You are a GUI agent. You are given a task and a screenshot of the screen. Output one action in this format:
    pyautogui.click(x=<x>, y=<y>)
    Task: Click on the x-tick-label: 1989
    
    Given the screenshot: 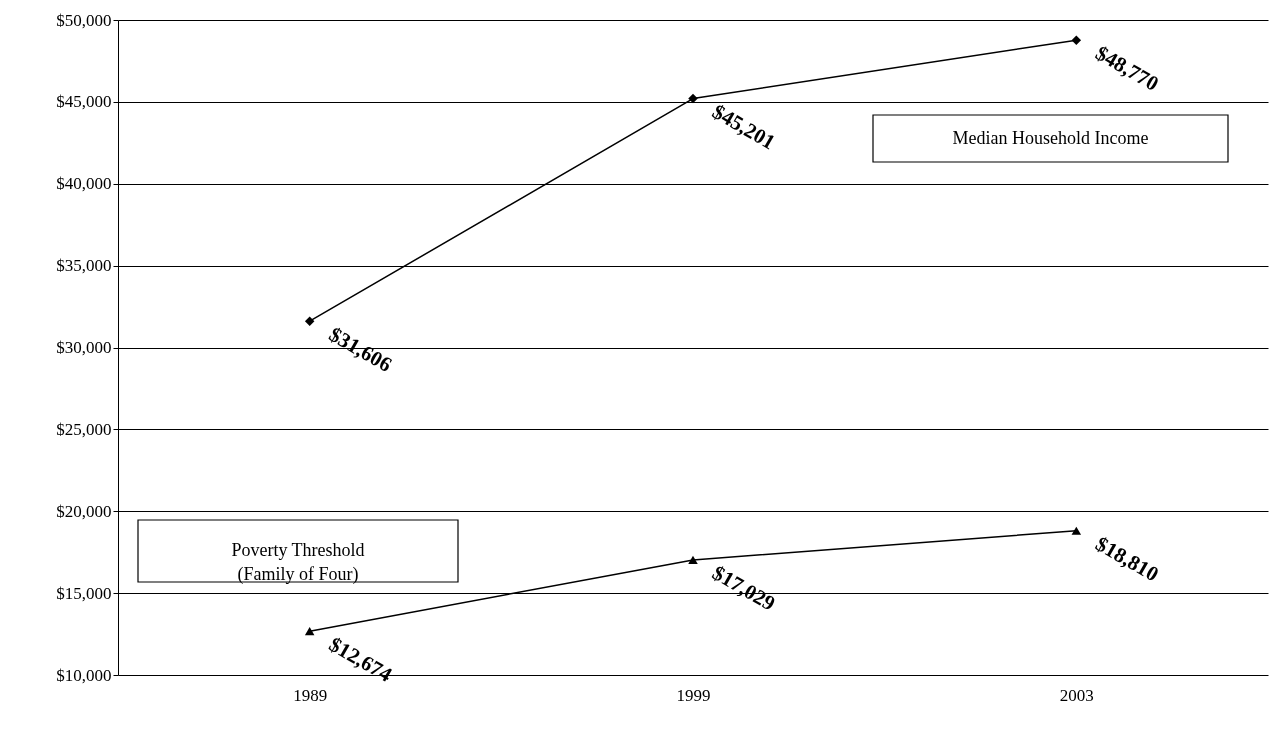 What is the action you would take?
    pyautogui.click(x=310, y=695)
    